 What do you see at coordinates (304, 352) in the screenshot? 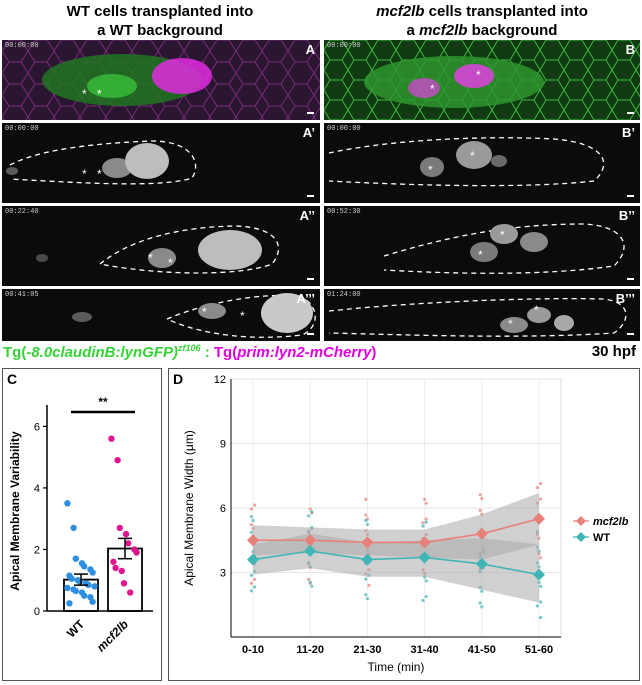
I see `legend-magenta-transgene: prim:lyn2-mCherry` at bounding box center [304, 352].